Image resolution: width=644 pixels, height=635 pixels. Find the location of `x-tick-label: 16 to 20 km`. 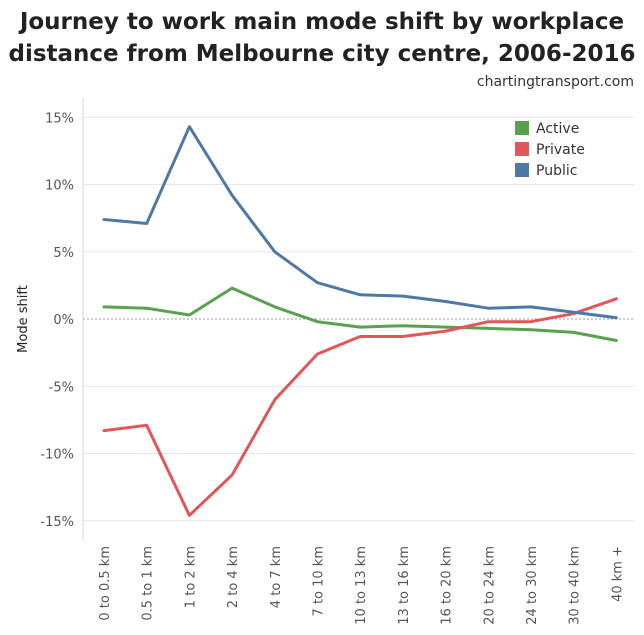

x-tick-label: 16 to 20 km is located at coordinates (447, 585).